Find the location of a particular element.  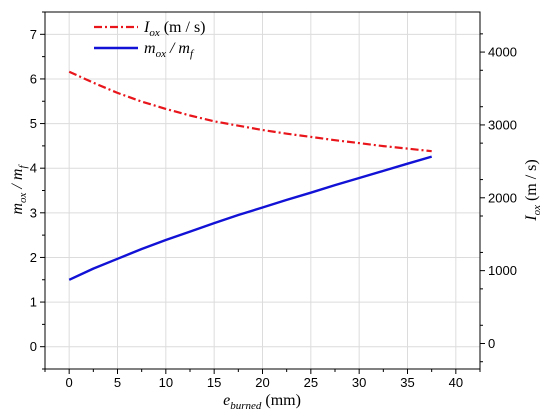

series-line-iox is located at coordinates (250, 111).